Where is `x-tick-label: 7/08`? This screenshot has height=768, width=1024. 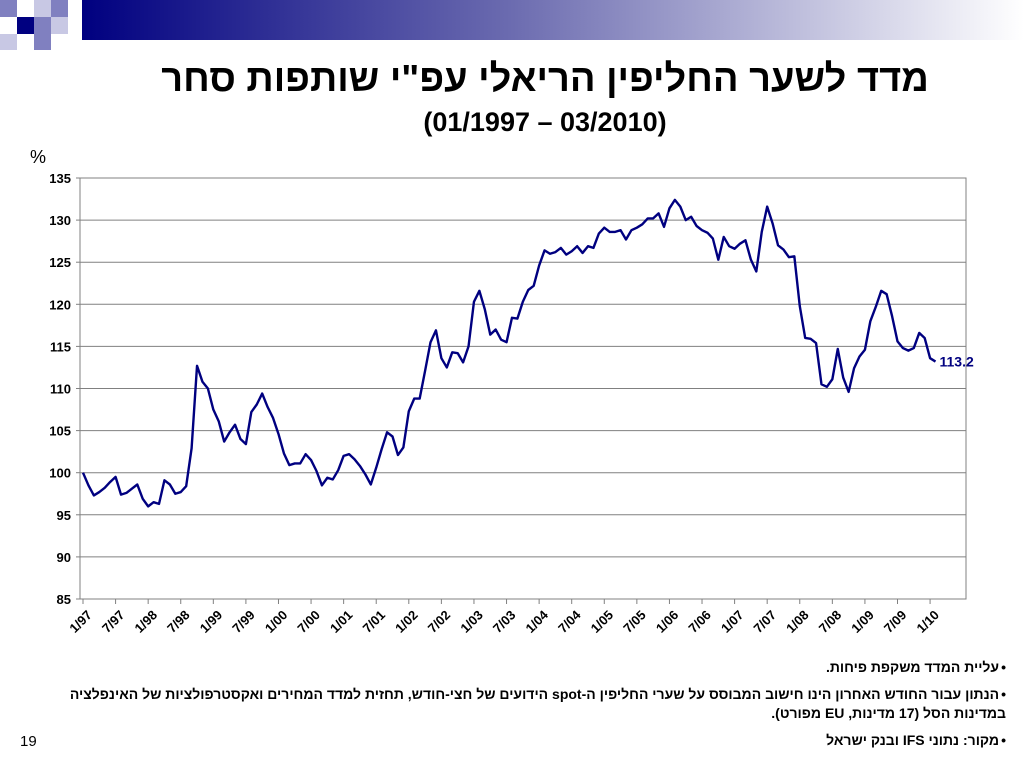
x-tick-label: 7/08 is located at coordinates (830, 621).